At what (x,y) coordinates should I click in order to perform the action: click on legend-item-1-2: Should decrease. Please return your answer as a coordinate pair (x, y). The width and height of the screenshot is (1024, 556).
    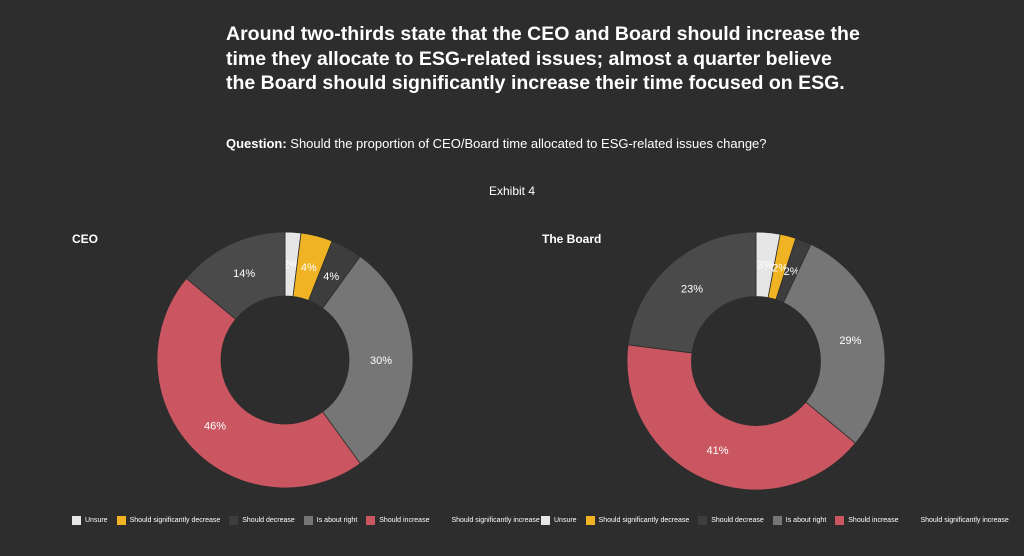
    Looking at the image, I should click on (731, 520).